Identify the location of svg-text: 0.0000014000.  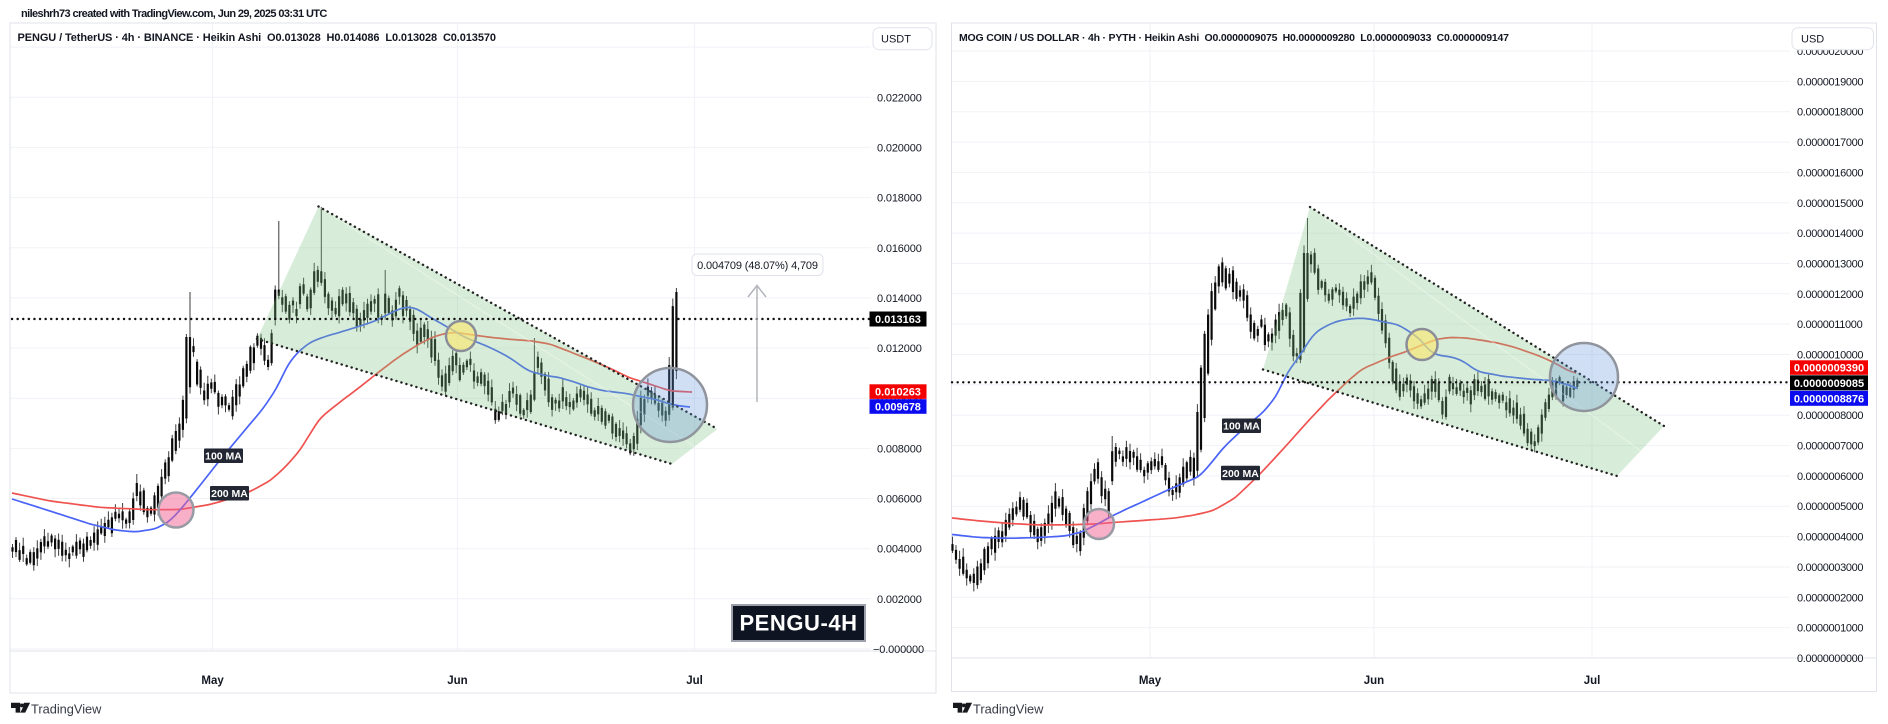
(1830, 234).